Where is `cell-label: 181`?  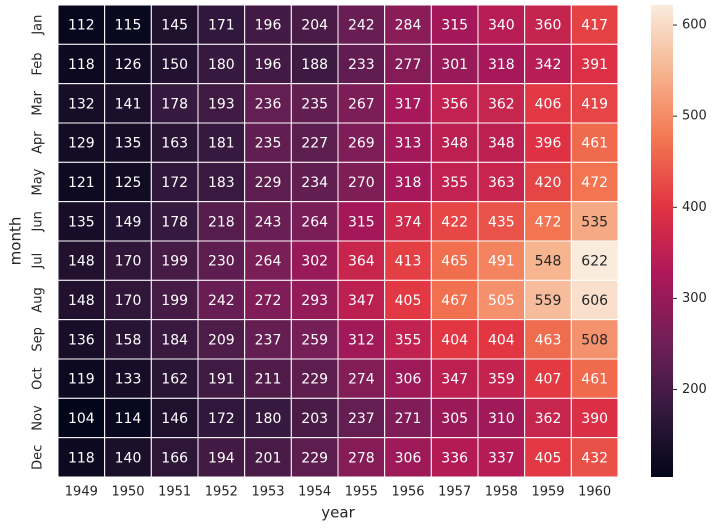 cell-label: 181 is located at coordinates (221, 144).